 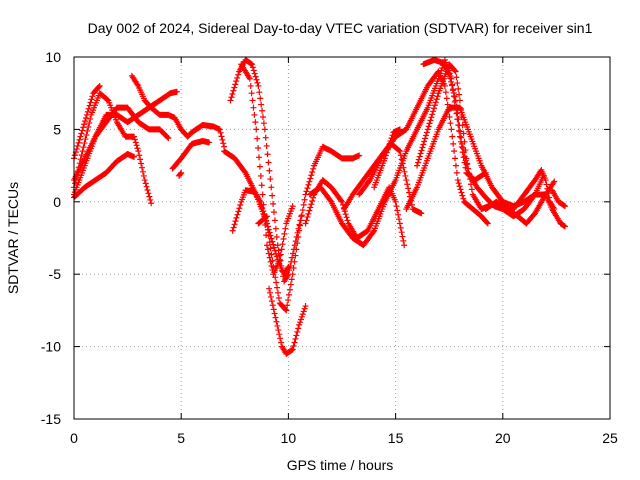 I want to click on y-tick-label: -15, so click(x=51, y=419).